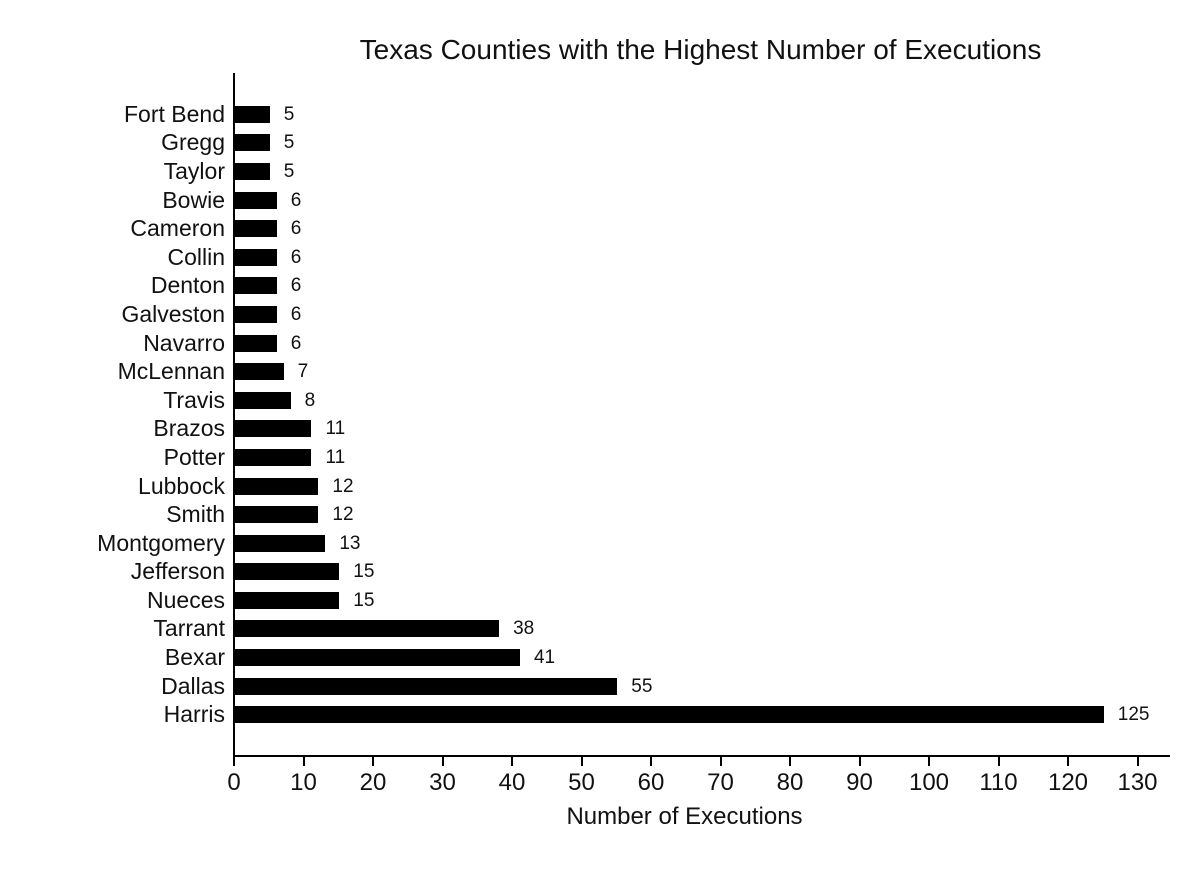 Image resolution: width=1200 pixels, height=873 pixels. Describe the element at coordinates (600, 600) in the screenshot. I see `bar-row: Nueces 15` at that location.